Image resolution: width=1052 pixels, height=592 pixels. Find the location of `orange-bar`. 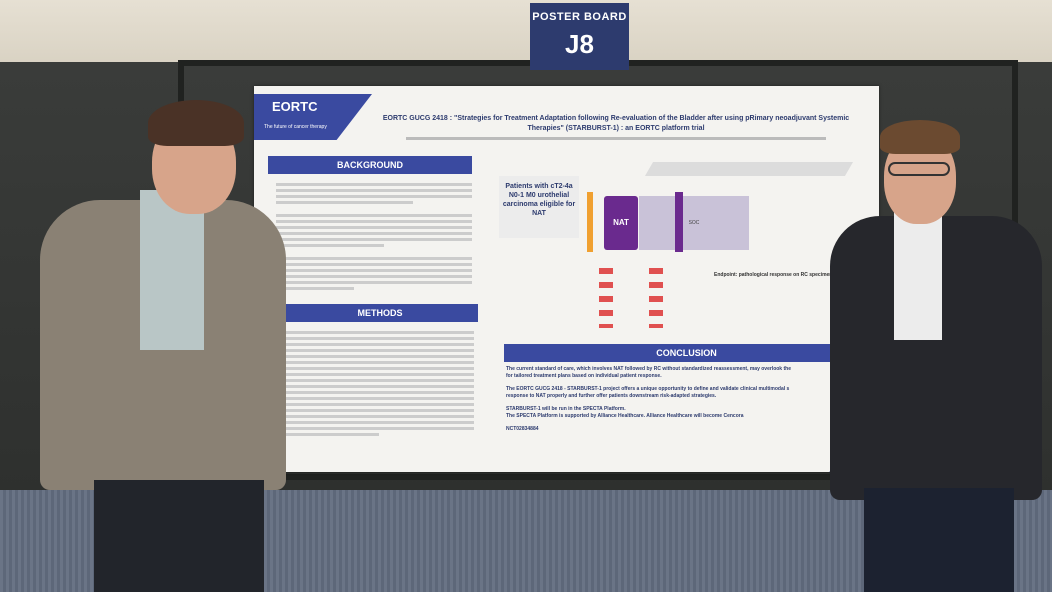

orange-bar is located at coordinates (590, 222).